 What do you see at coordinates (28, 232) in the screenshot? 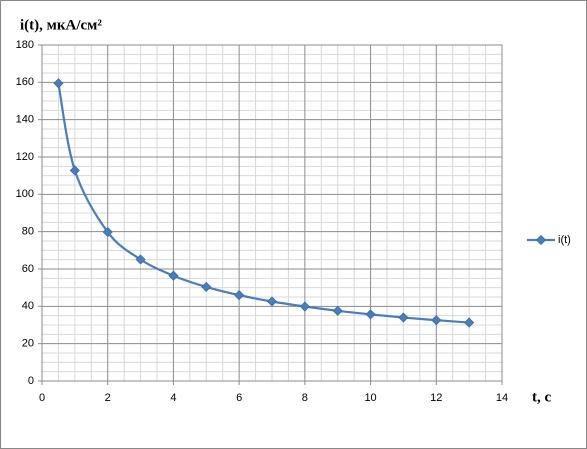
I see `y-tick-label: 80` at bounding box center [28, 232].